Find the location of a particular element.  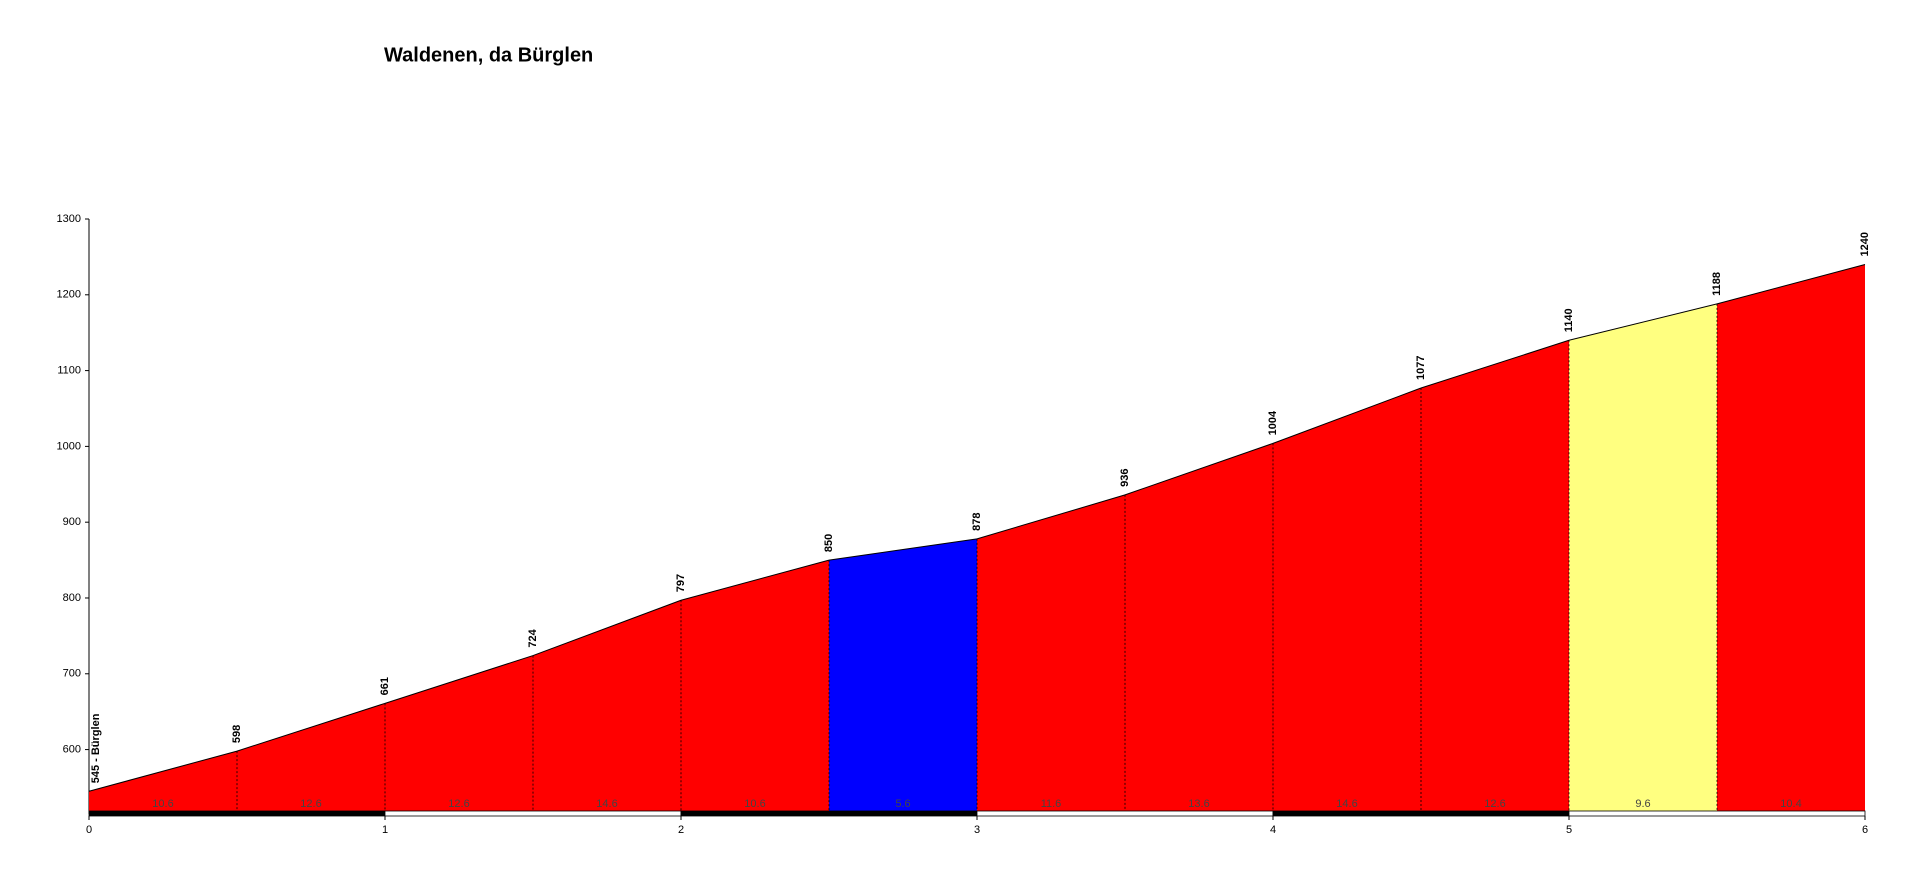

value-label: 1240 is located at coordinates (1865, 244).